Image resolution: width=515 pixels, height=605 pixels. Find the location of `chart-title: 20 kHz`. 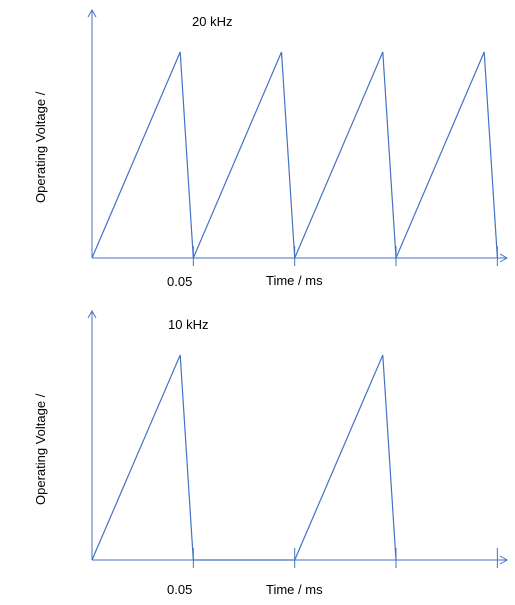

chart-title: 20 kHz is located at coordinates (212, 21).